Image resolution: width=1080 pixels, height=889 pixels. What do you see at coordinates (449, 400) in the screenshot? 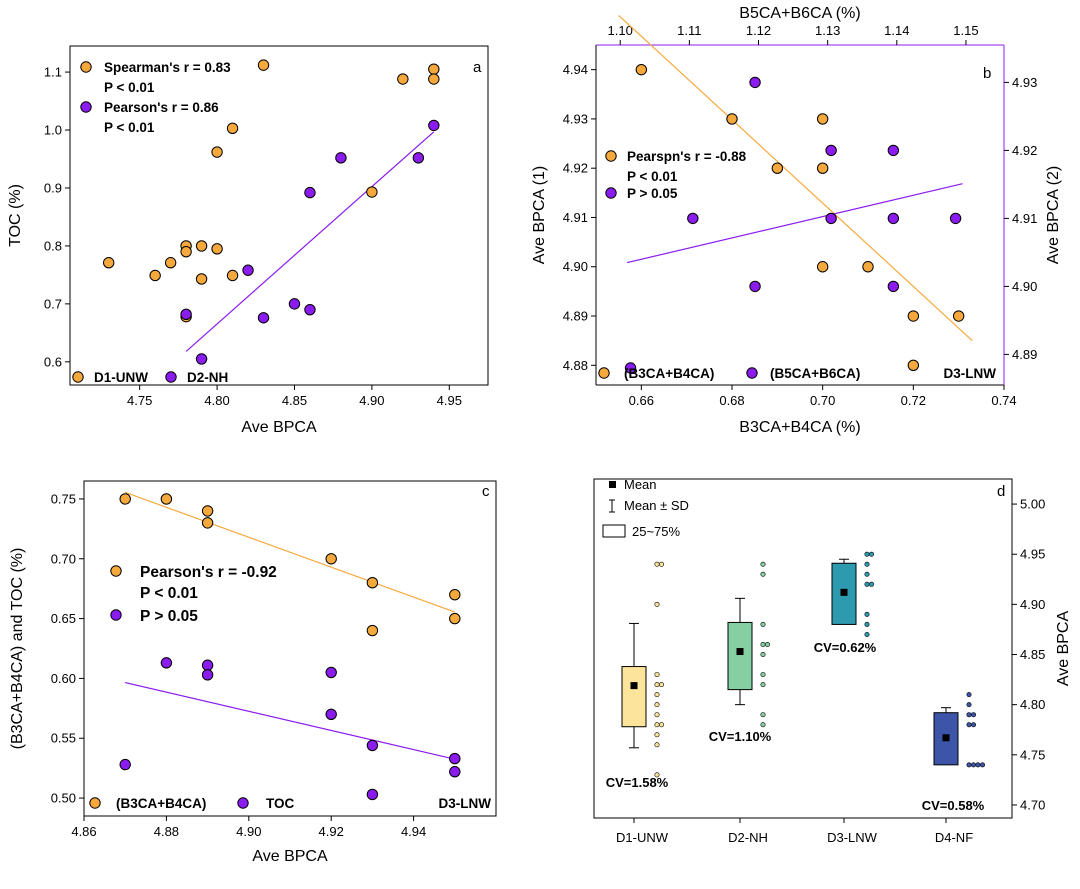
I see `x-tick-label: 4.95` at bounding box center [449, 400].